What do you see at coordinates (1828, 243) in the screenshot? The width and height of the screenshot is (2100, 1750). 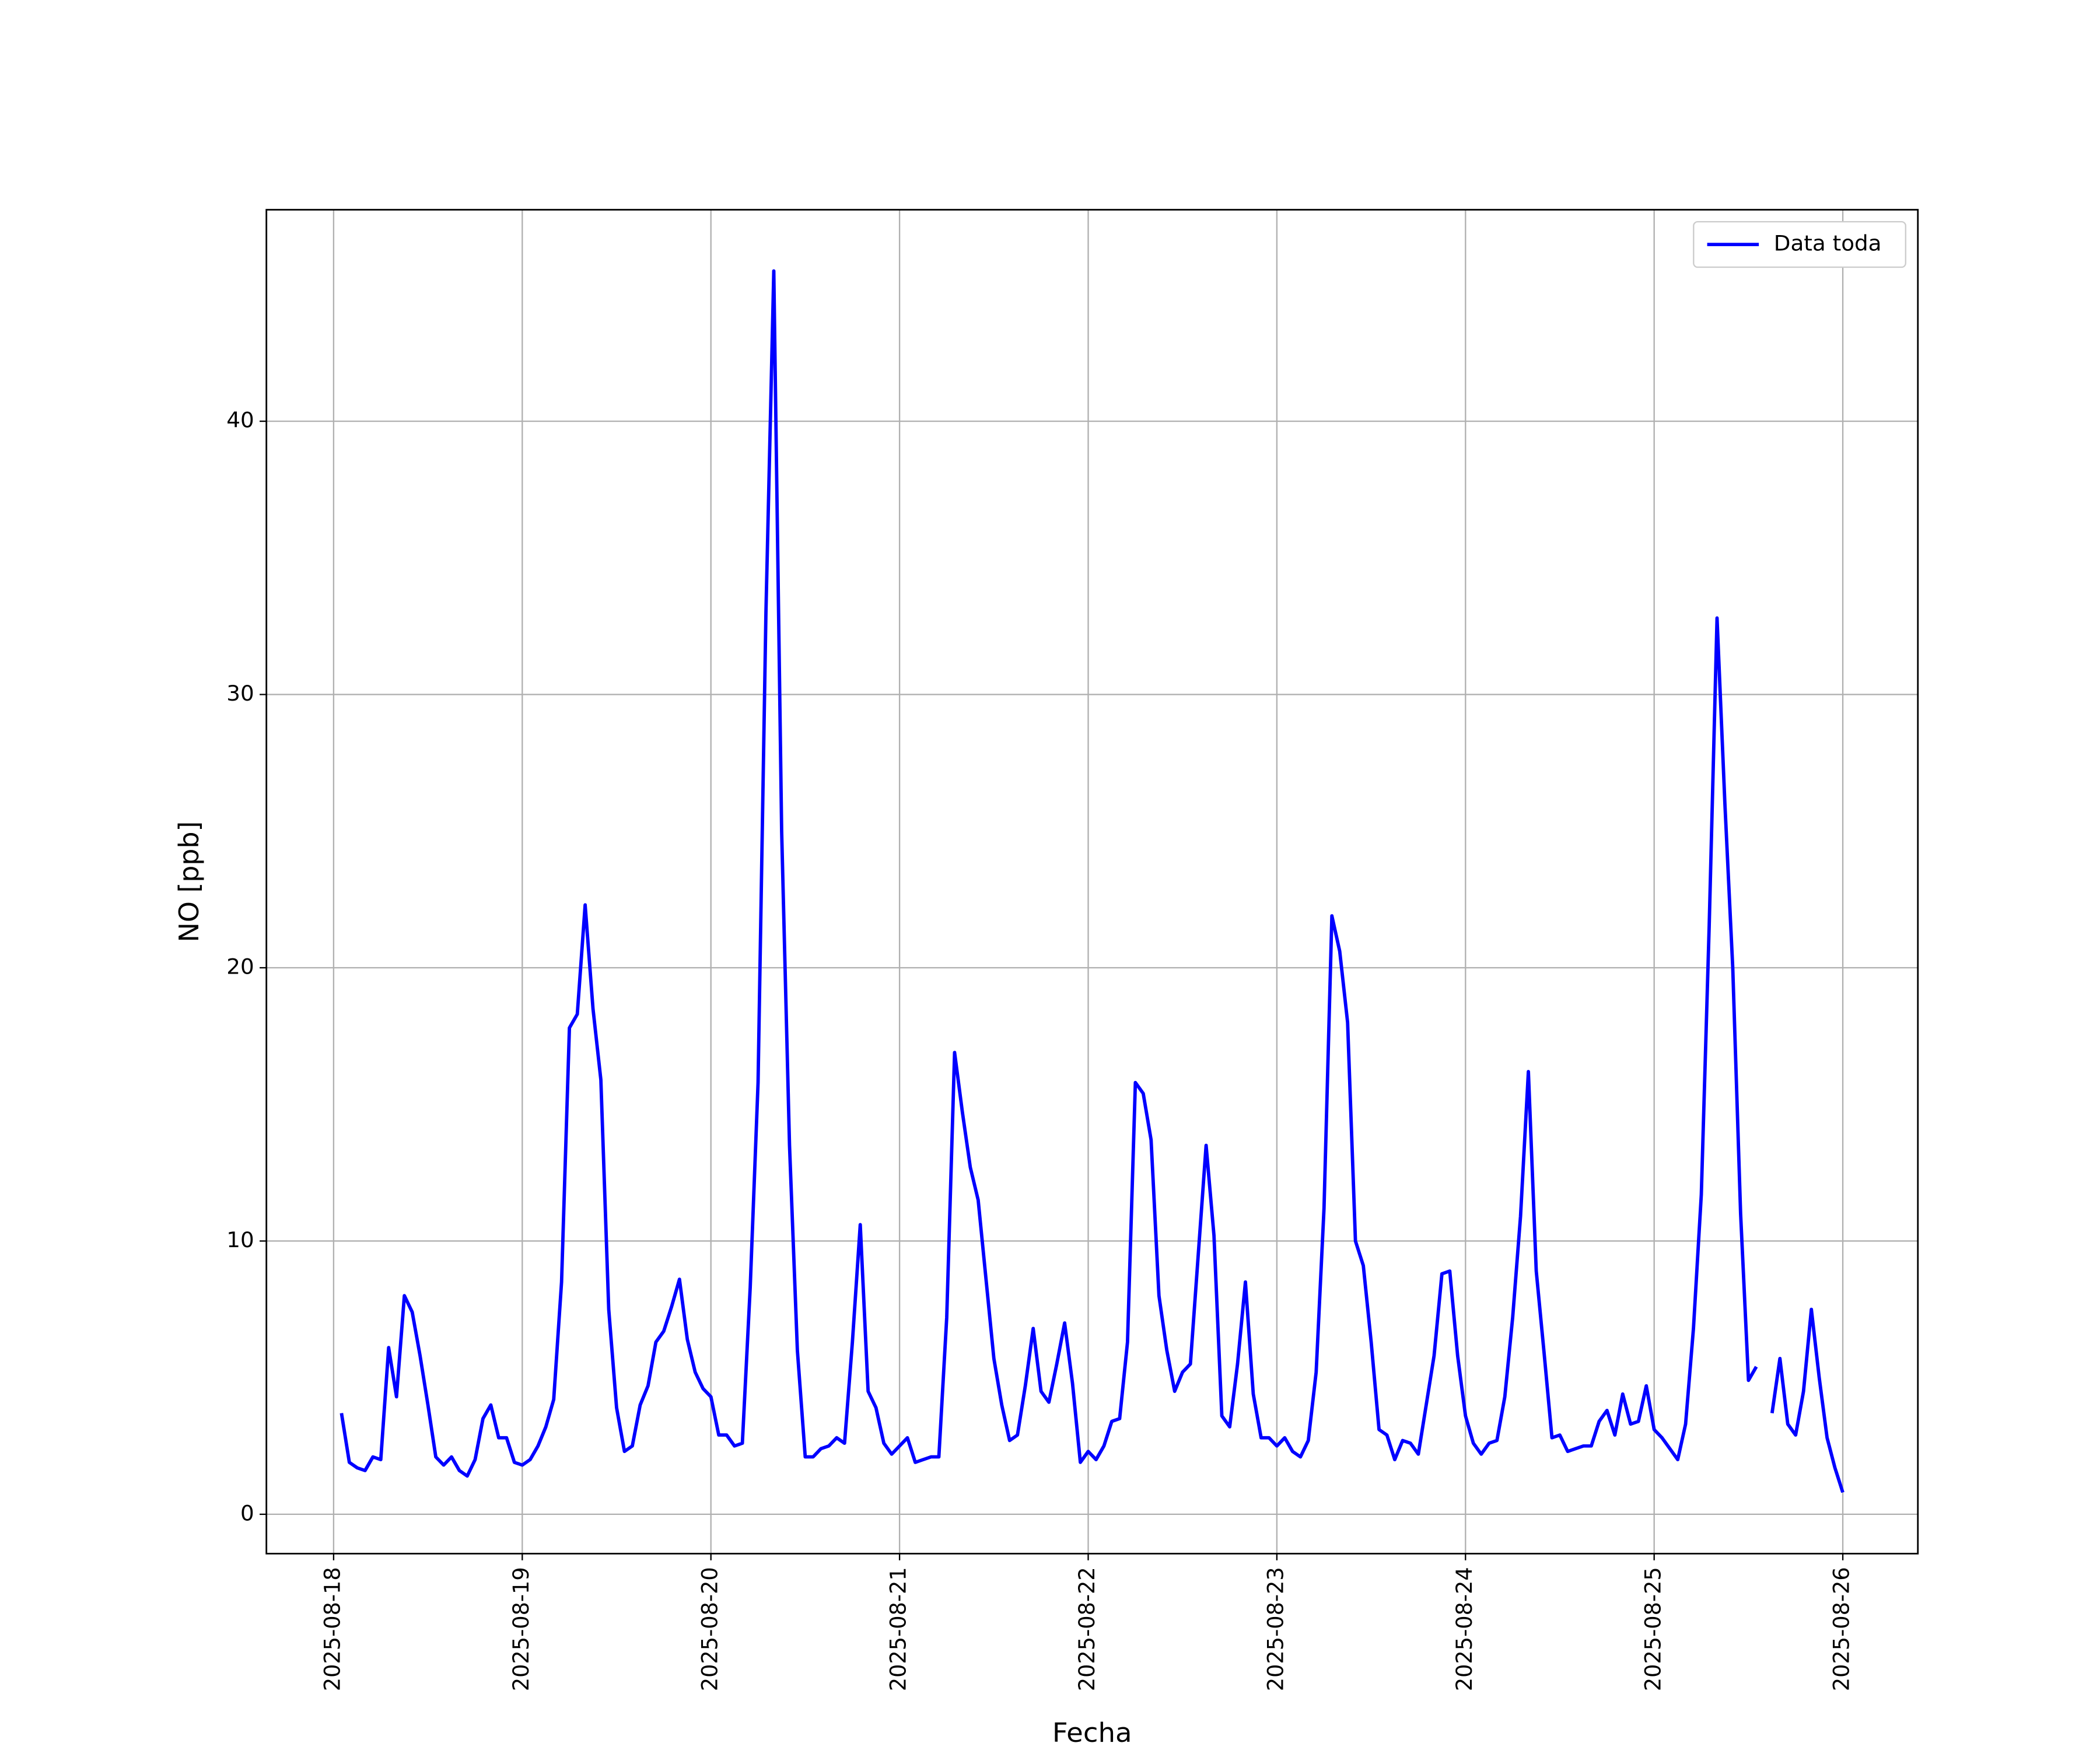 I see `legend-label: Data toda` at bounding box center [1828, 243].